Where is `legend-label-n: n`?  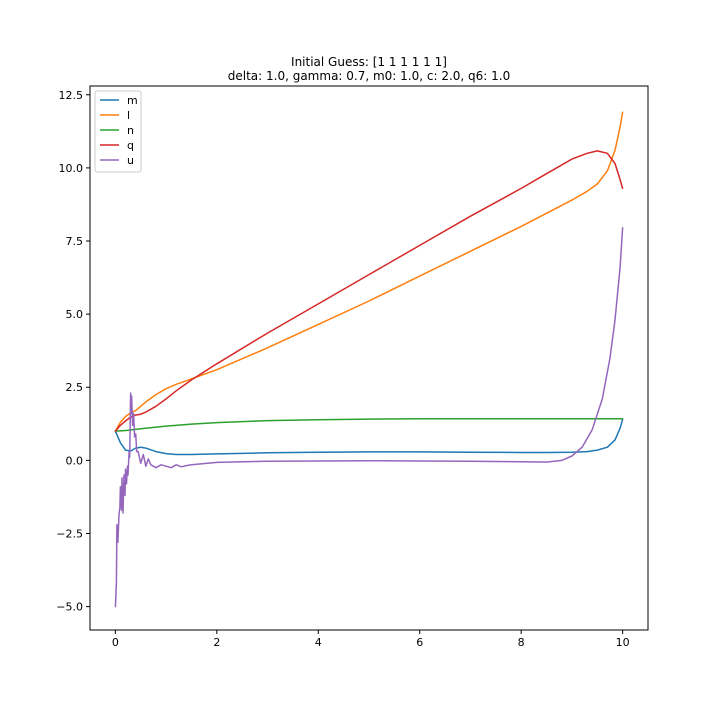
legend-label-n: n is located at coordinates (130, 130).